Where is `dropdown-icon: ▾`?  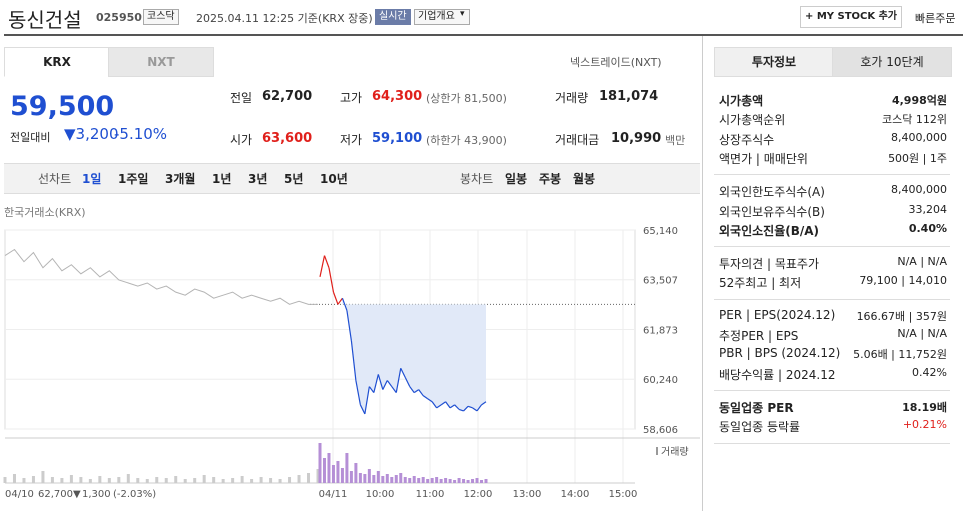
dropdown-icon: ▾ is located at coordinates (462, 14).